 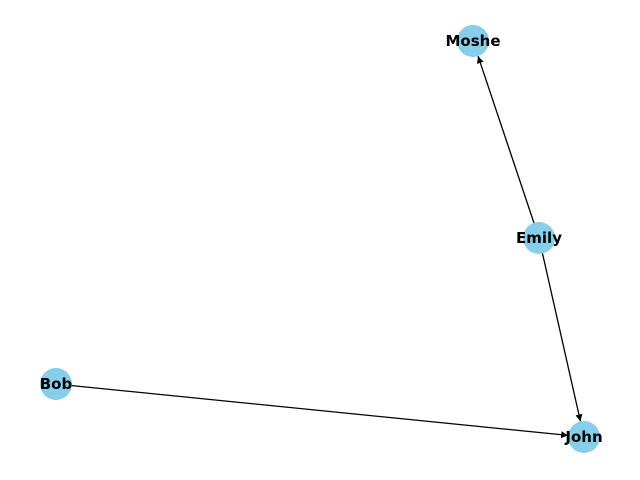 I want to click on node-label: Moshe, so click(x=472, y=41).